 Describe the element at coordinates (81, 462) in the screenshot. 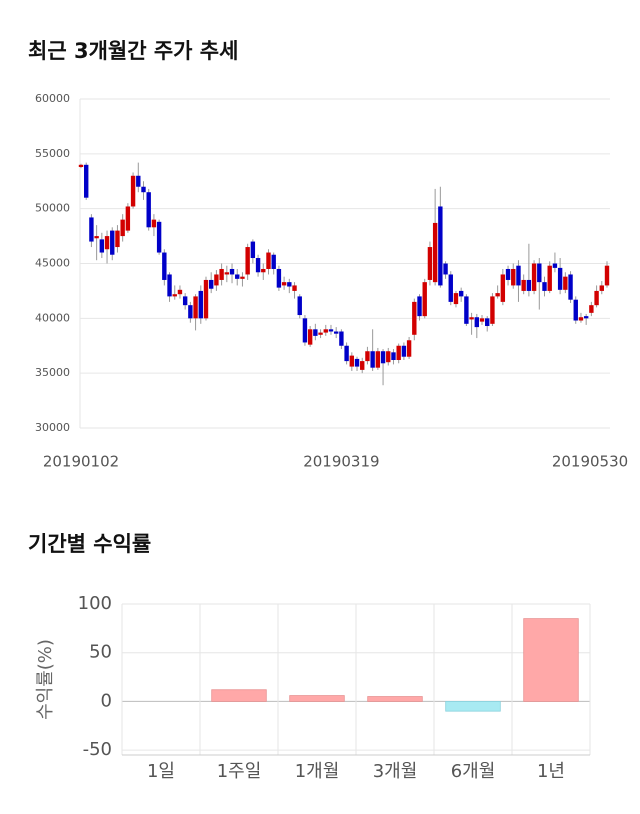

I see `x-tick-label: 20190102` at that location.